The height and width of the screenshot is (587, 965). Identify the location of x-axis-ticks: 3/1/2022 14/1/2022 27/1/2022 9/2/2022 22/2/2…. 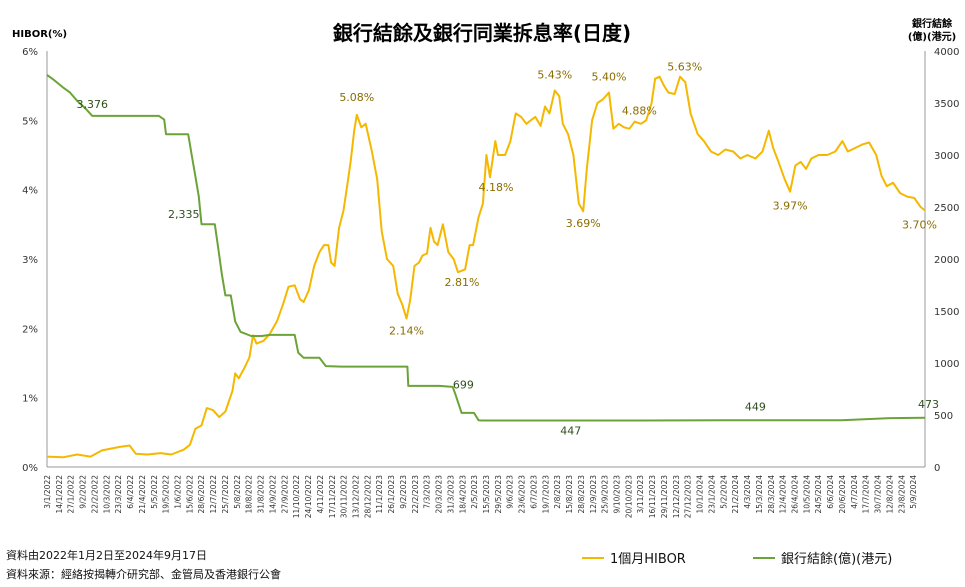
(480, 496).